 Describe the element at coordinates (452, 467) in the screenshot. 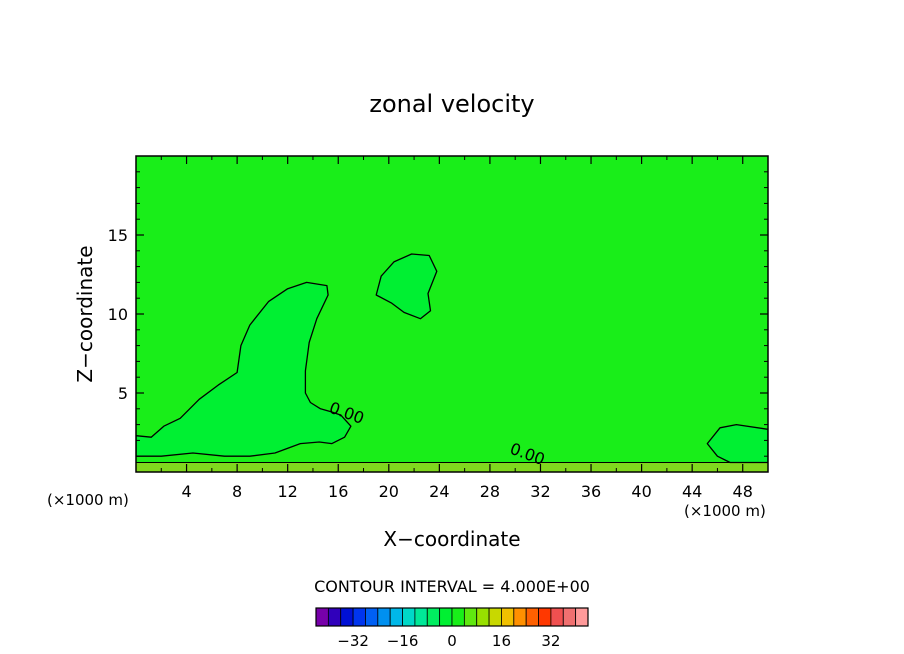

I see `ground-band` at that location.